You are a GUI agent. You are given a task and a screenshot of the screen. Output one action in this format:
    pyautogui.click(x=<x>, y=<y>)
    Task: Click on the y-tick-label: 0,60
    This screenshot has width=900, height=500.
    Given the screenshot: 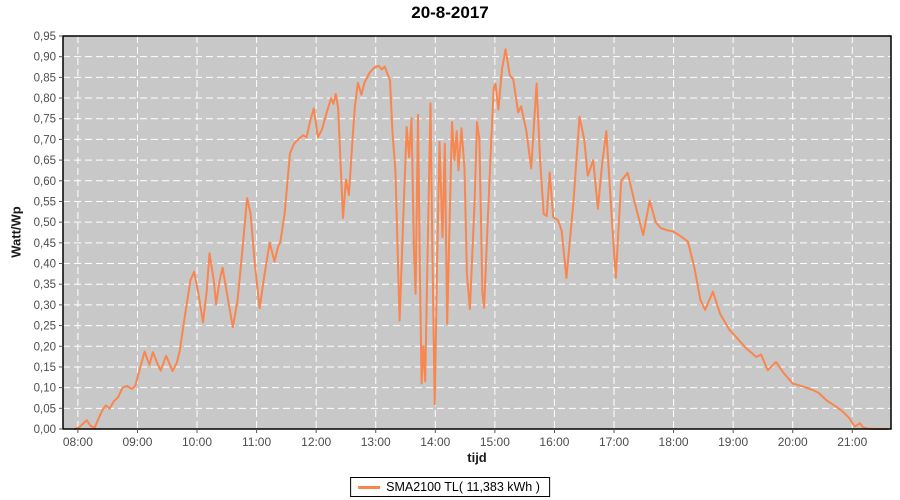 What is the action you would take?
    pyautogui.click(x=45, y=182)
    